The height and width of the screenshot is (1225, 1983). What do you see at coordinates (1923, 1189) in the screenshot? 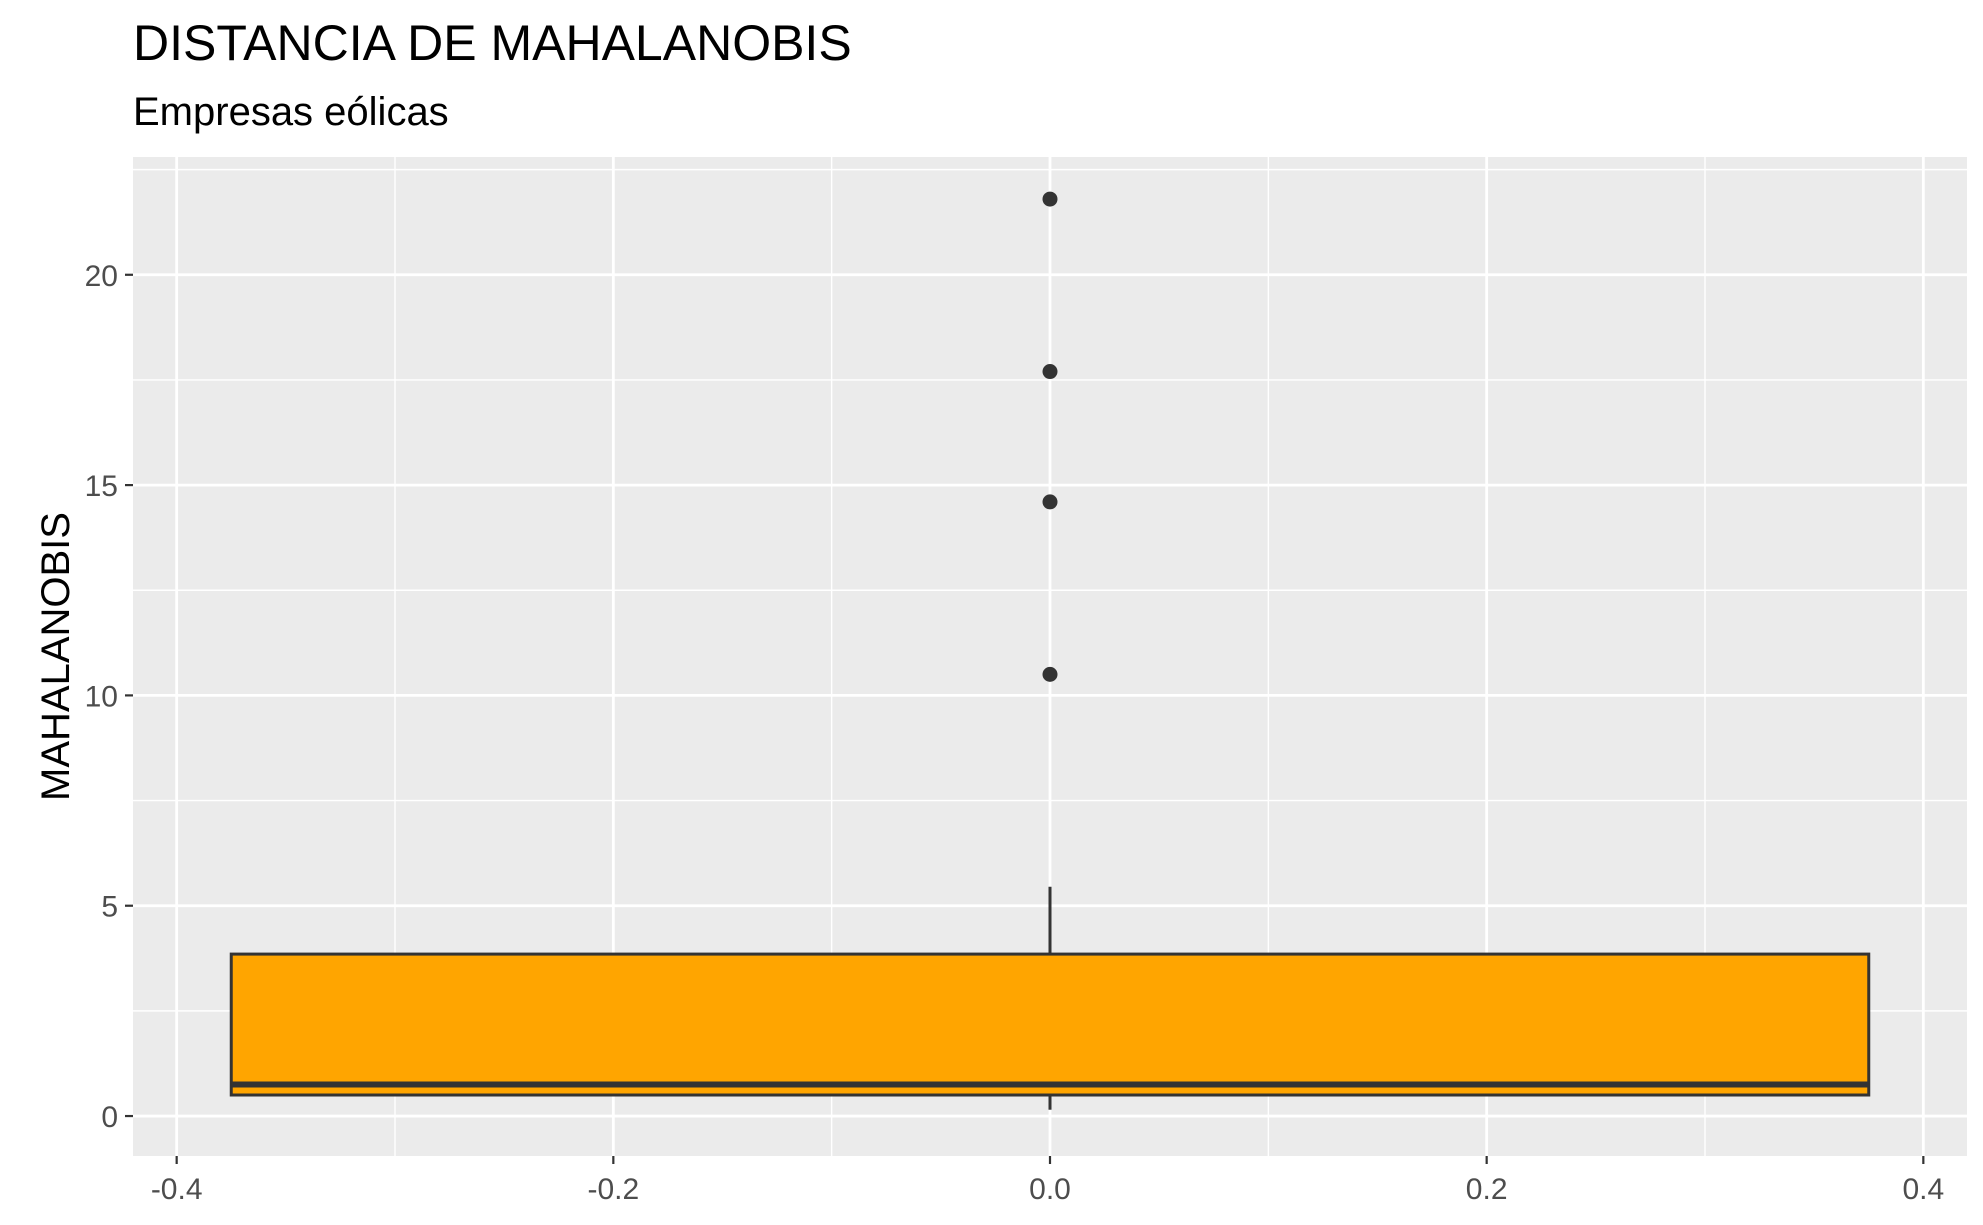
I see `x-tick-label: 0.4` at bounding box center [1923, 1189].